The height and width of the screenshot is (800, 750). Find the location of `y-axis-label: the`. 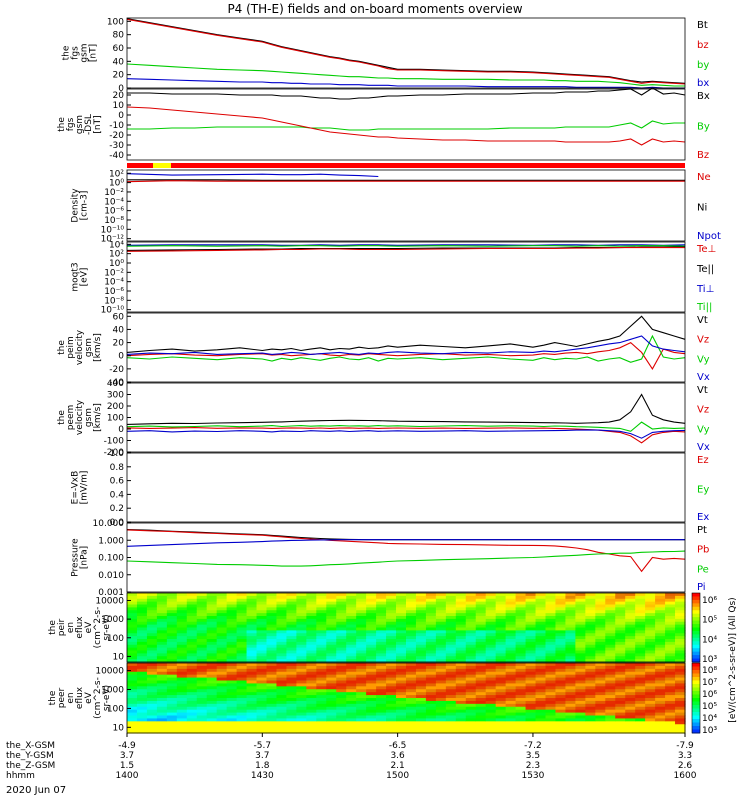

y-axis-label: the is located at coordinates (62, 124).